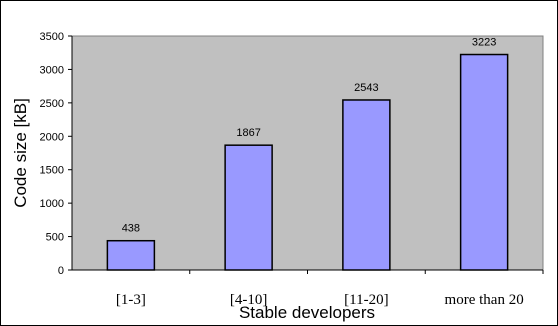 The width and height of the screenshot is (558, 326). What do you see at coordinates (20, 153) in the screenshot?
I see `y-axis-title: Code size [kB]` at bounding box center [20, 153].